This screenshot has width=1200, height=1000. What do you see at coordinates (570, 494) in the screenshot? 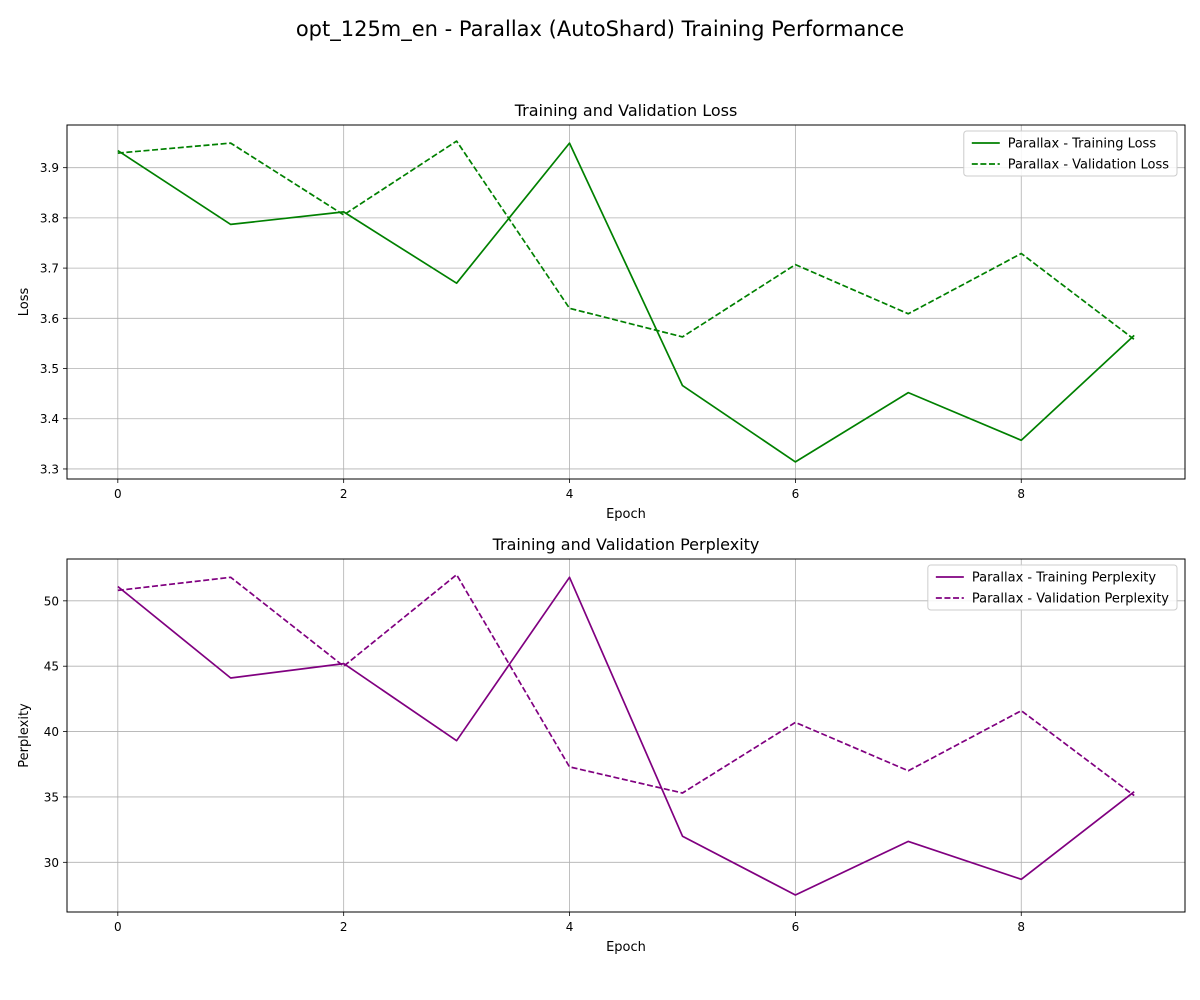
I see `loss-x-tick-label: 4` at bounding box center [570, 494].